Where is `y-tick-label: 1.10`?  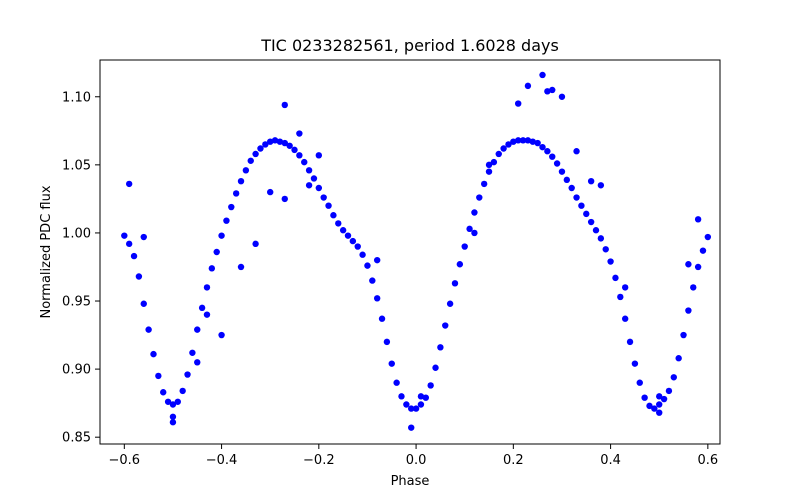
y-tick-label: 1.10 is located at coordinates (76, 97).